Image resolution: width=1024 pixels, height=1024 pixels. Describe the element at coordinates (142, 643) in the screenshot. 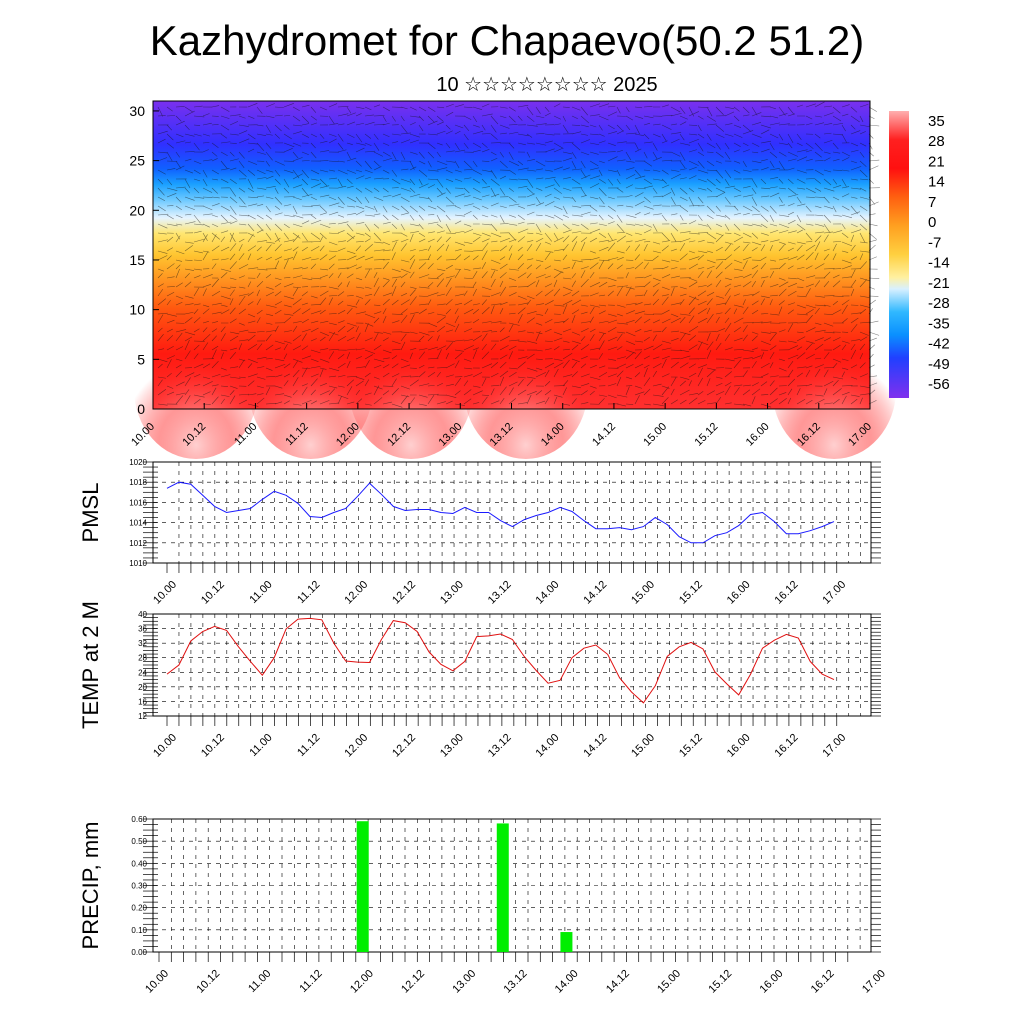

I see `temp-ytick-label: 32` at that location.